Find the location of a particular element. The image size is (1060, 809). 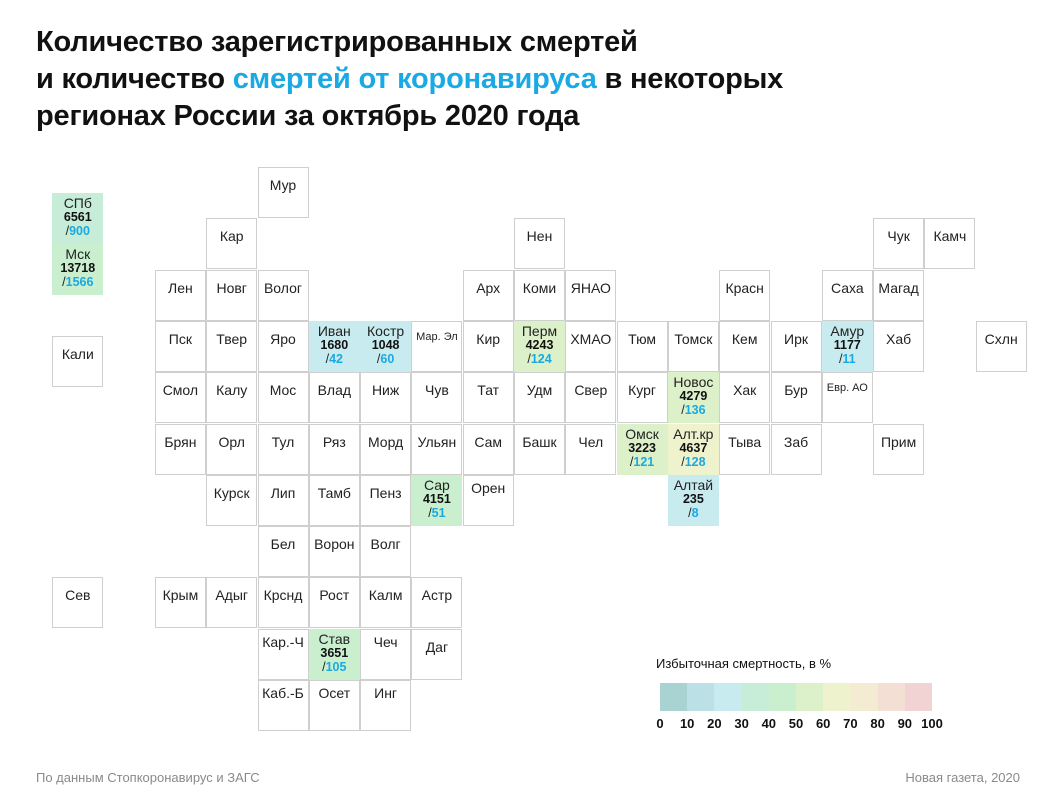

region-tile: Став 3651/105 is located at coordinates (334, 654).